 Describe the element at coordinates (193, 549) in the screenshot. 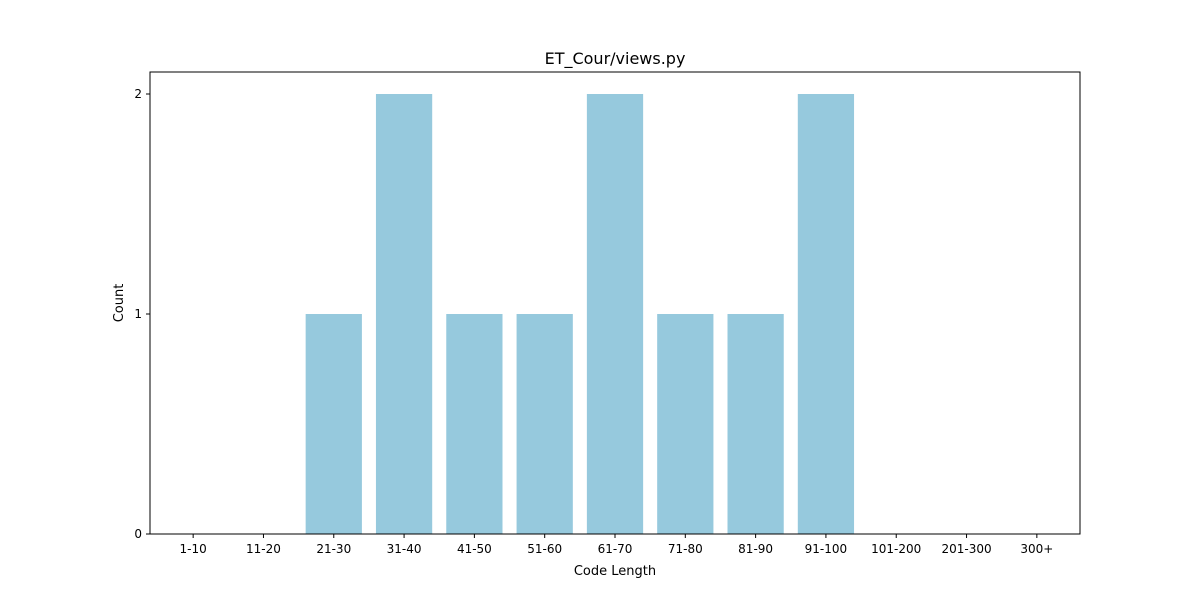

I see `x-tick-label: 1-10` at that location.